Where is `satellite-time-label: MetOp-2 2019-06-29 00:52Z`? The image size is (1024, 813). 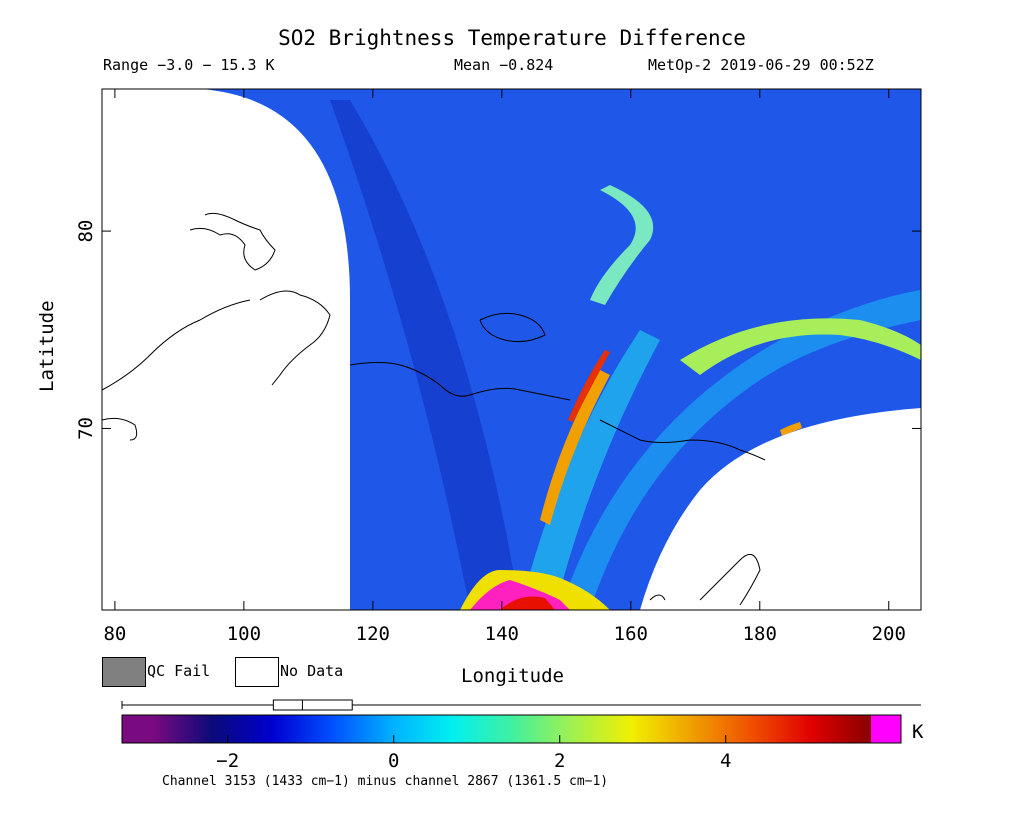 satellite-time-label: MetOp-2 2019-06-29 00:52Z is located at coordinates (761, 65).